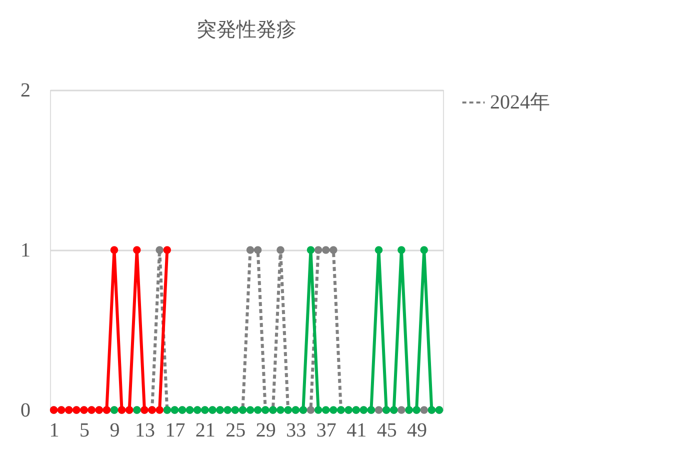 This screenshot has height=472, width=694. What do you see at coordinates (246, 30) in the screenshot?
I see `chart-title: 突発性発疹` at bounding box center [246, 30].